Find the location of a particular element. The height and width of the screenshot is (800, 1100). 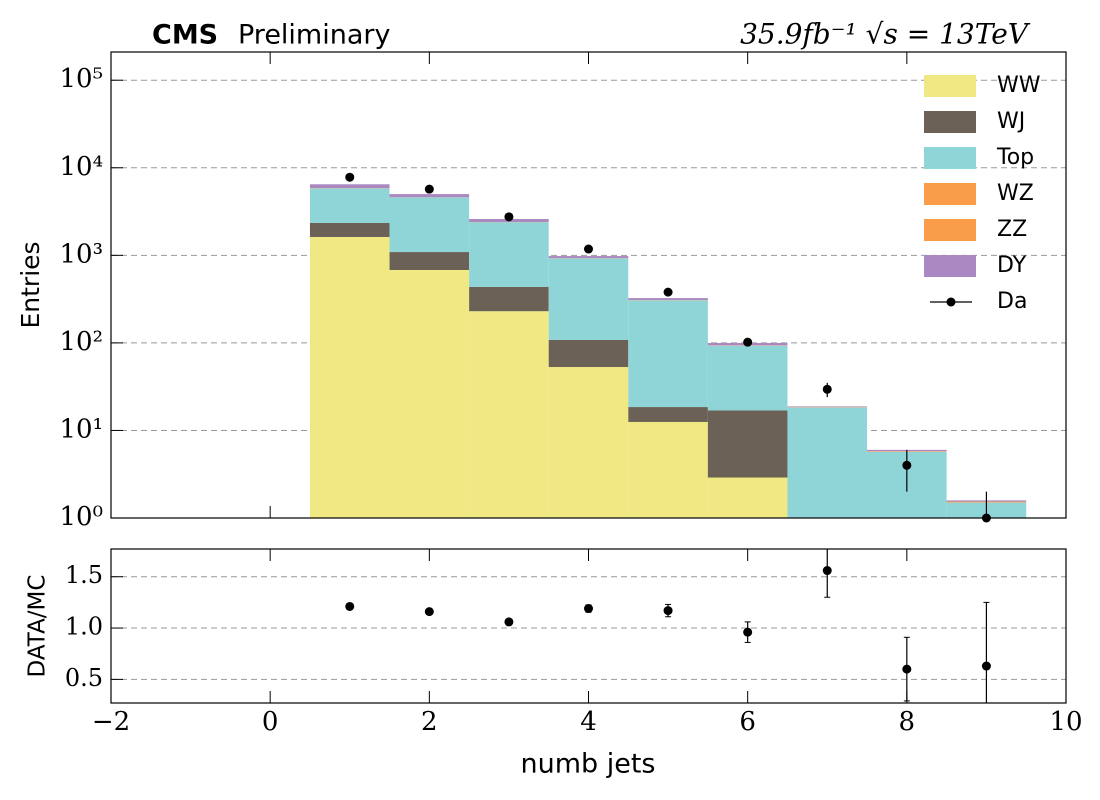

legend-marker is located at coordinates (951, 302).